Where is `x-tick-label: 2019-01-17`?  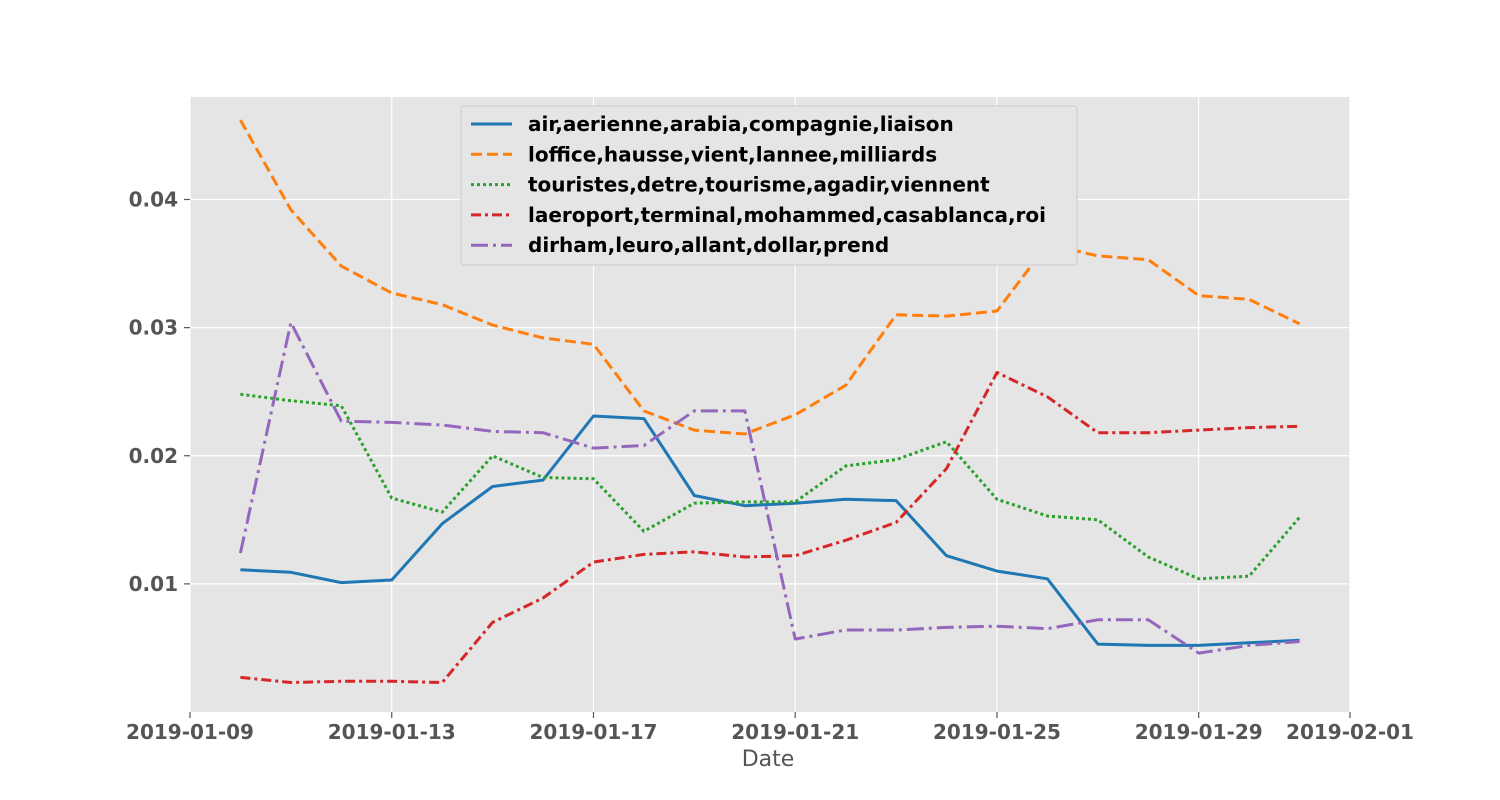
x-tick-label: 2019-01-17 is located at coordinates (594, 732).